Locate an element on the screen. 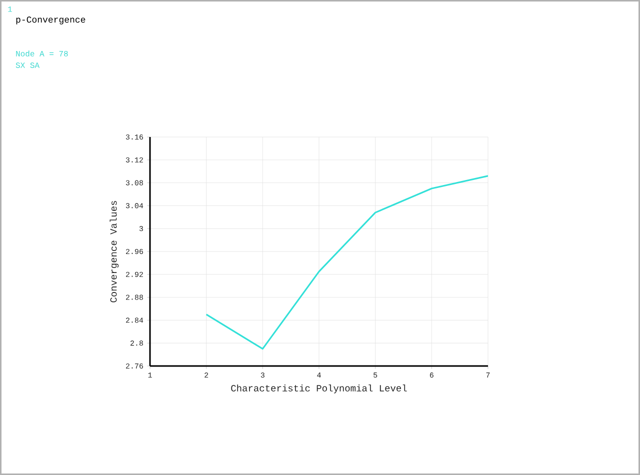 The width and height of the screenshot is (640, 475). text: SX SA is located at coordinates (28, 65).